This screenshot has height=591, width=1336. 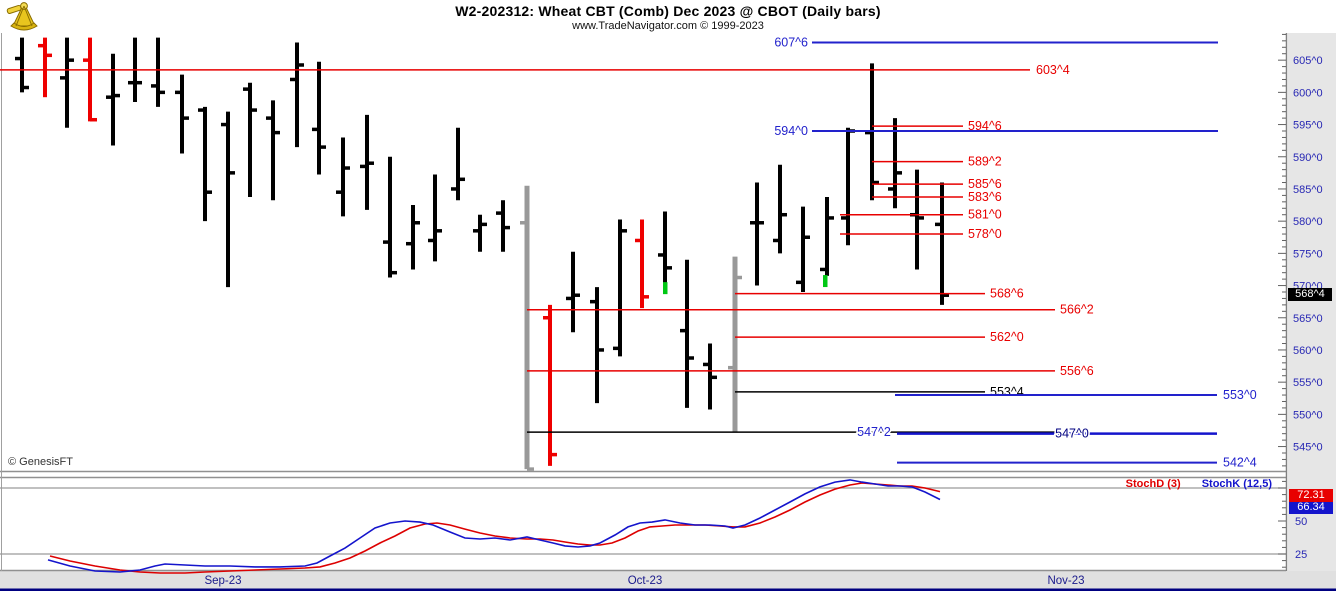 I want to click on level-label: 556^6, so click(x=1077, y=371).